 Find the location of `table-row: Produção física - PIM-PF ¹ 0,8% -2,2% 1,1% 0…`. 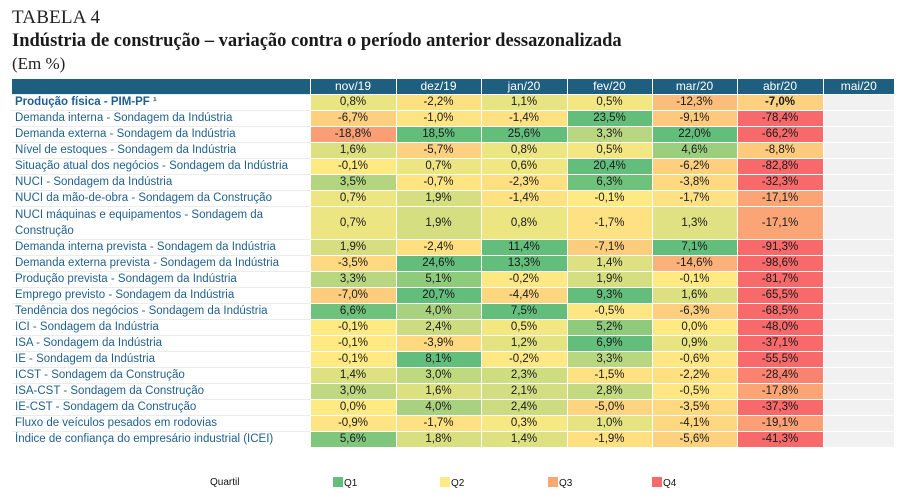

table-row: Produção física - PIM-PF ¹ 0,8% -2,2% 1,1% 0… is located at coordinates (453, 102).